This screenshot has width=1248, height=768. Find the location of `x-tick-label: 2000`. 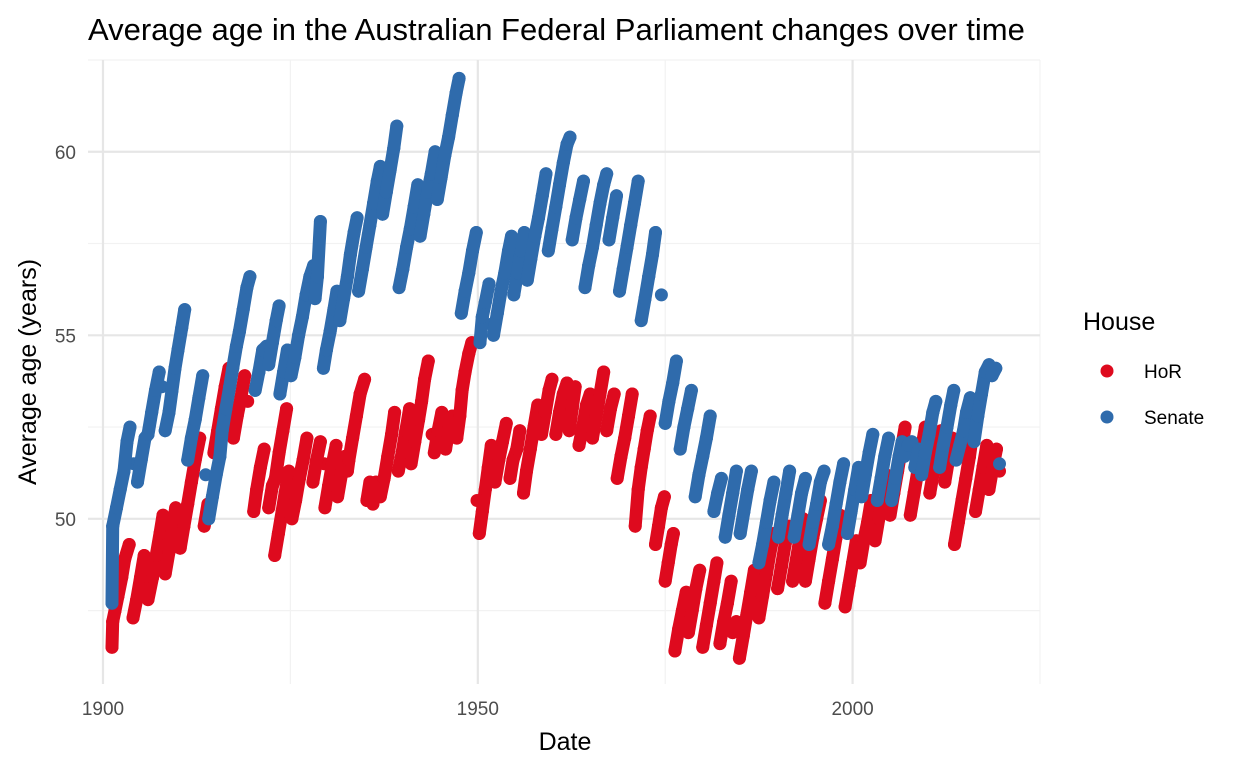

x-tick-label: 2000 is located at coordinates (852, 709).